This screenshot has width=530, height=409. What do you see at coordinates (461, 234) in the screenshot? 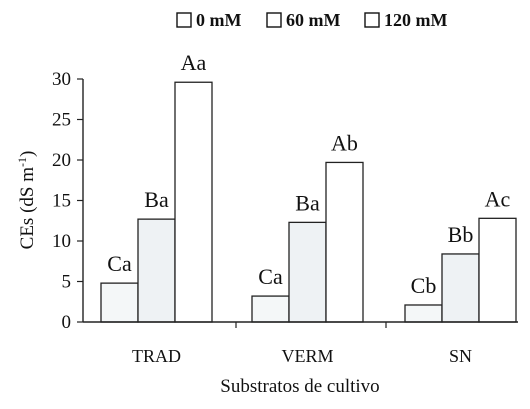
I see `bar-label: Bb` at bounding box center [461, 234].